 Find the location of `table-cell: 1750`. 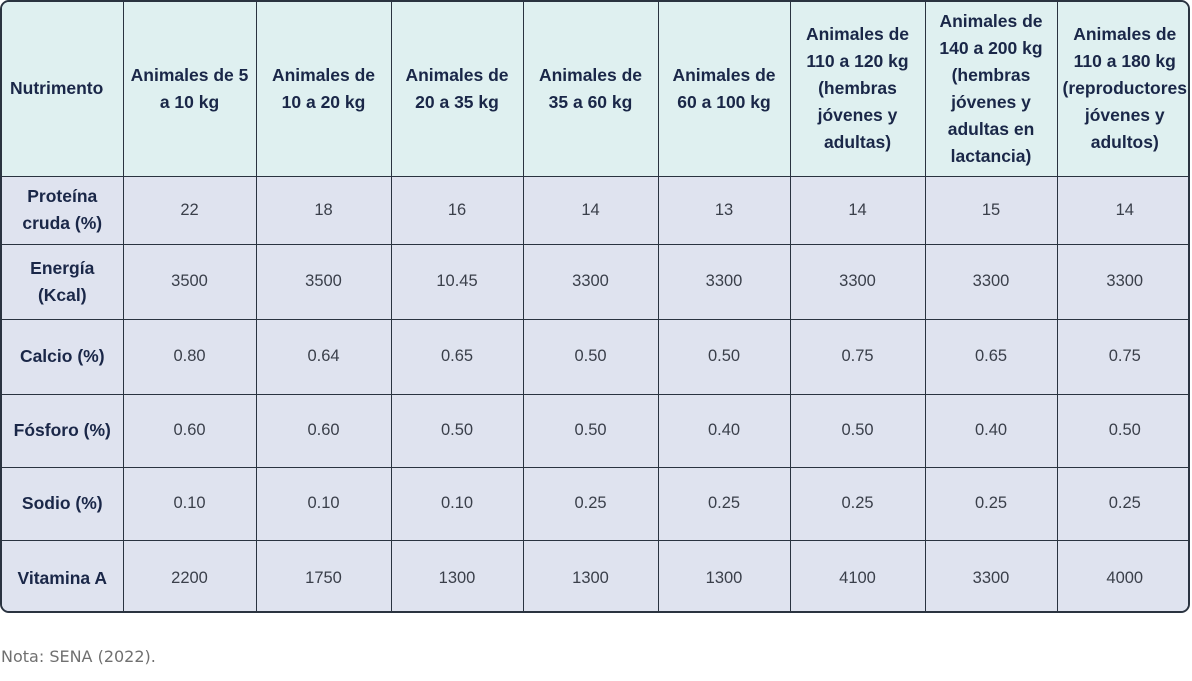

table-cell: 1750 is located at coordinates (323, 575).